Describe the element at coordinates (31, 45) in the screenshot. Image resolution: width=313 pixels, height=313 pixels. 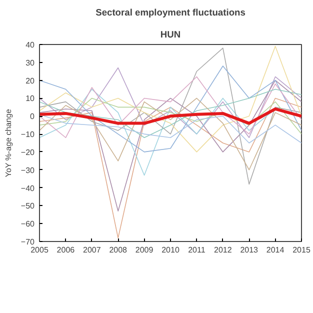
I see `y-tick-label: 40` at that location.